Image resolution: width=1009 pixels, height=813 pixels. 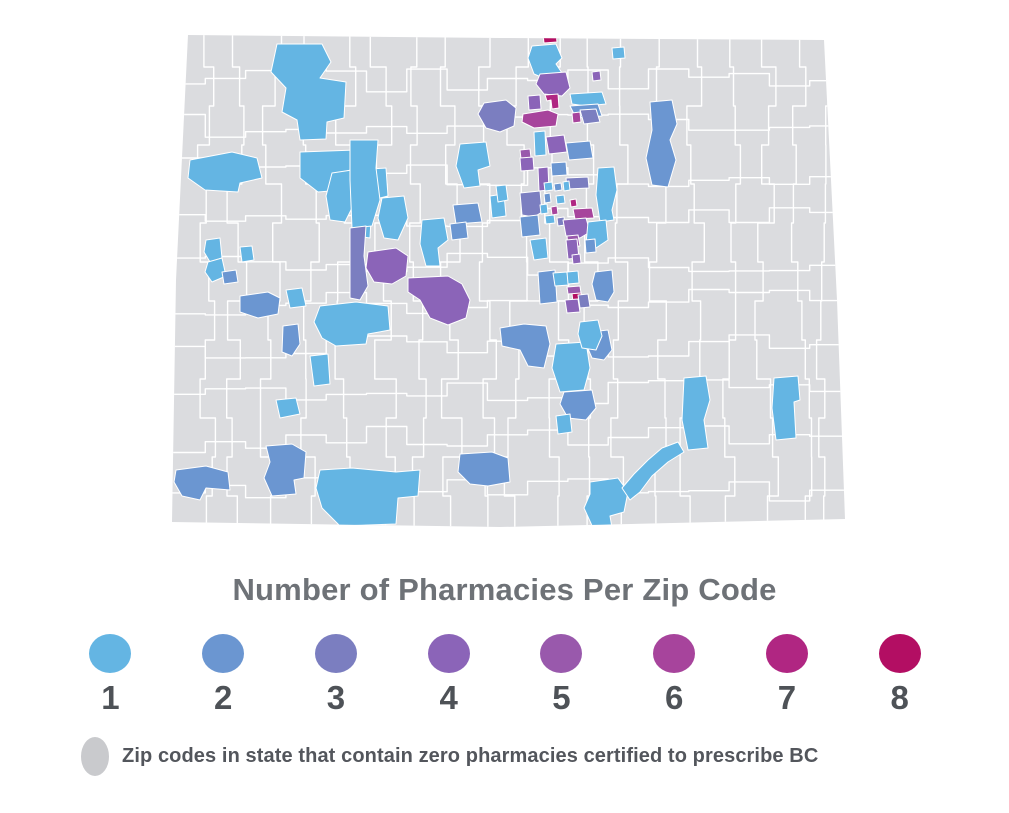 What do you see at coordinates (223, 674) in the screenshot?
I see `legend-item-2: 2` at bounding box center [223, 674].